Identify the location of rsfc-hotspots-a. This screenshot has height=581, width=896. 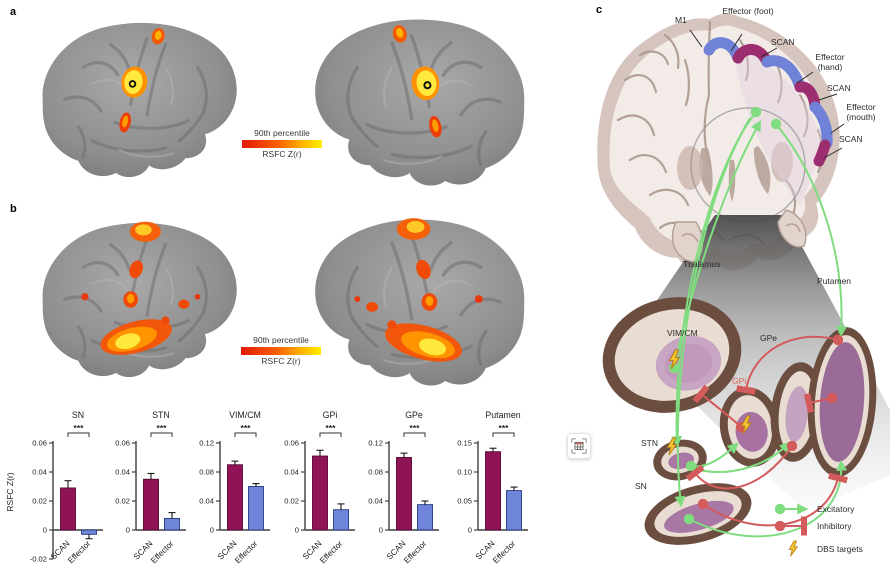
(142, 80).